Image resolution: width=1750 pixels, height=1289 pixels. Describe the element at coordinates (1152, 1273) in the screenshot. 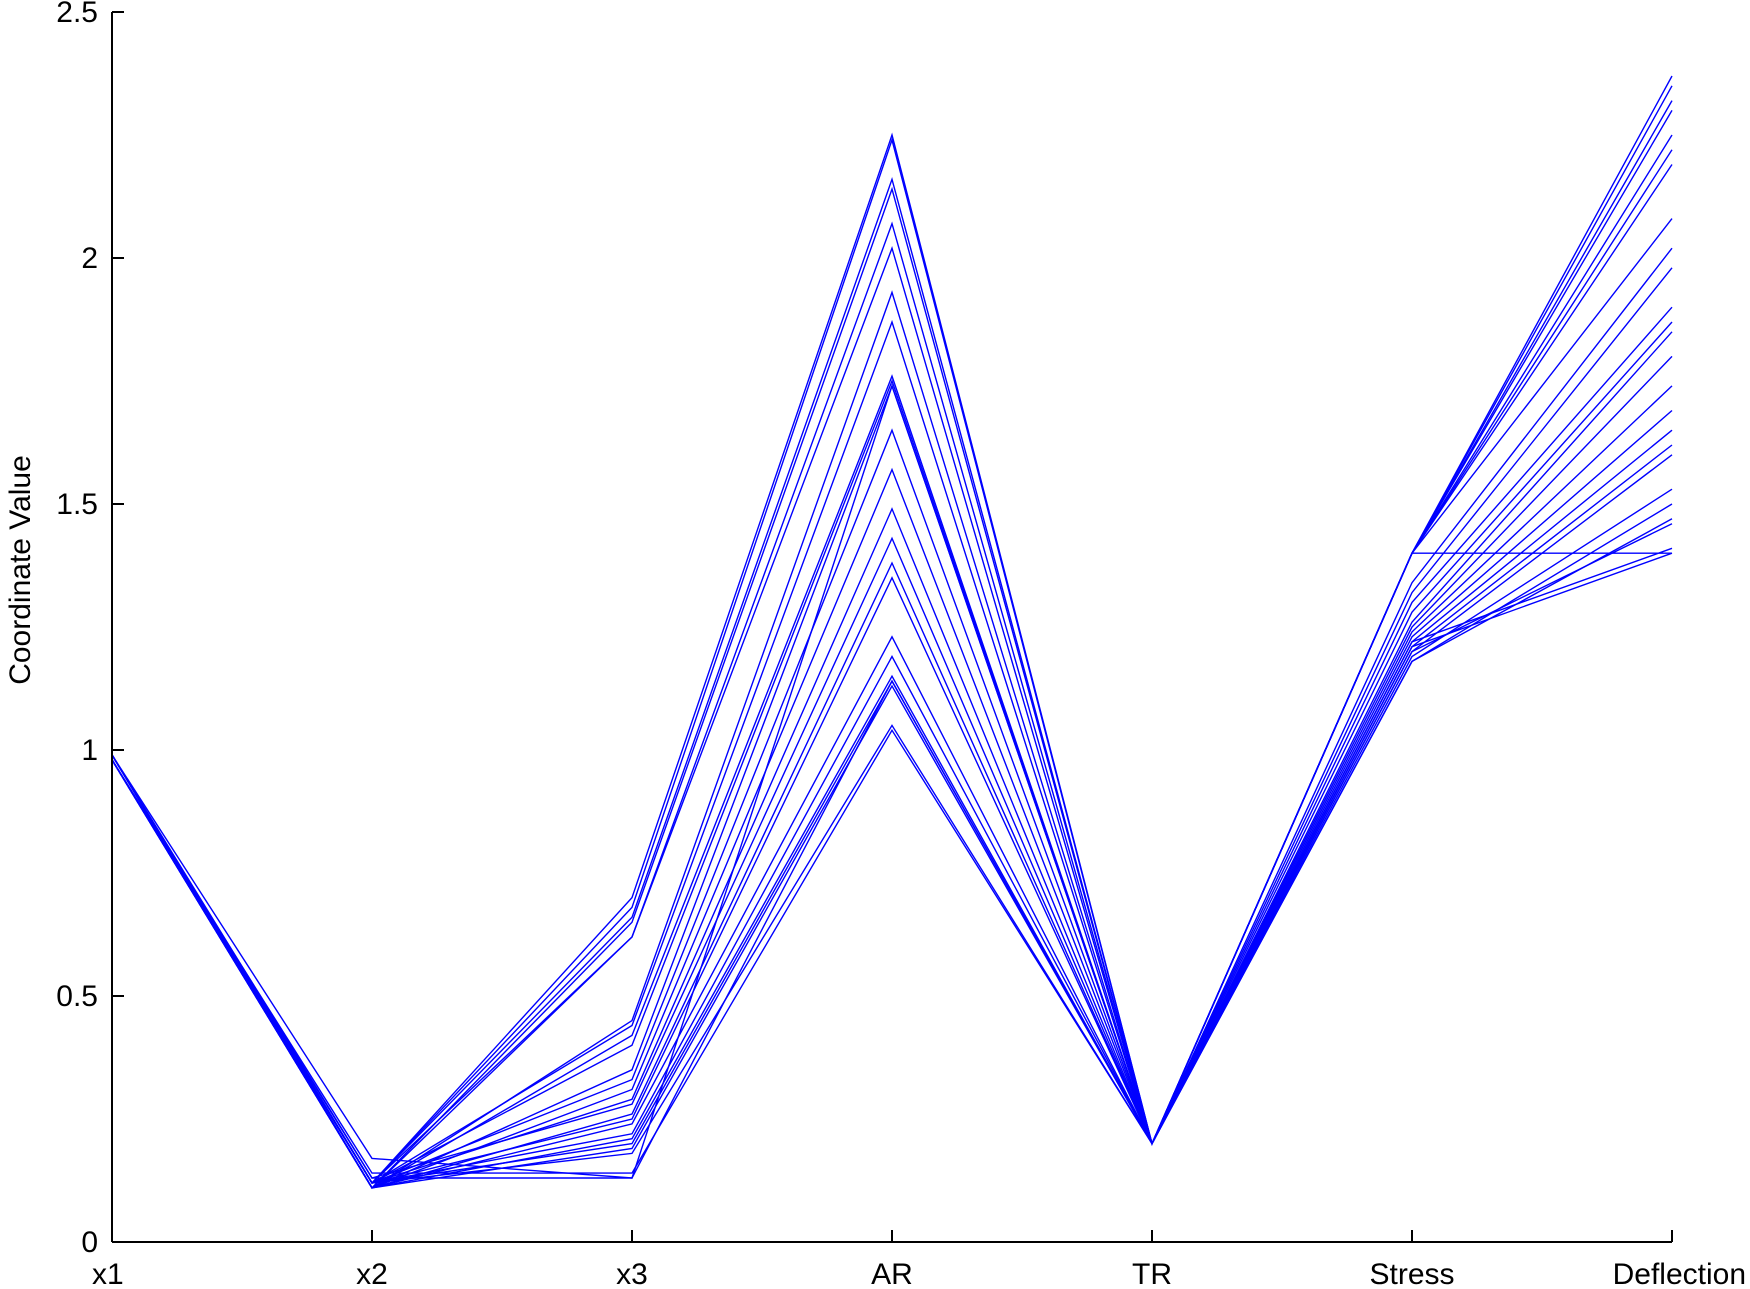

I see `x-tick-label: TR` at that location.